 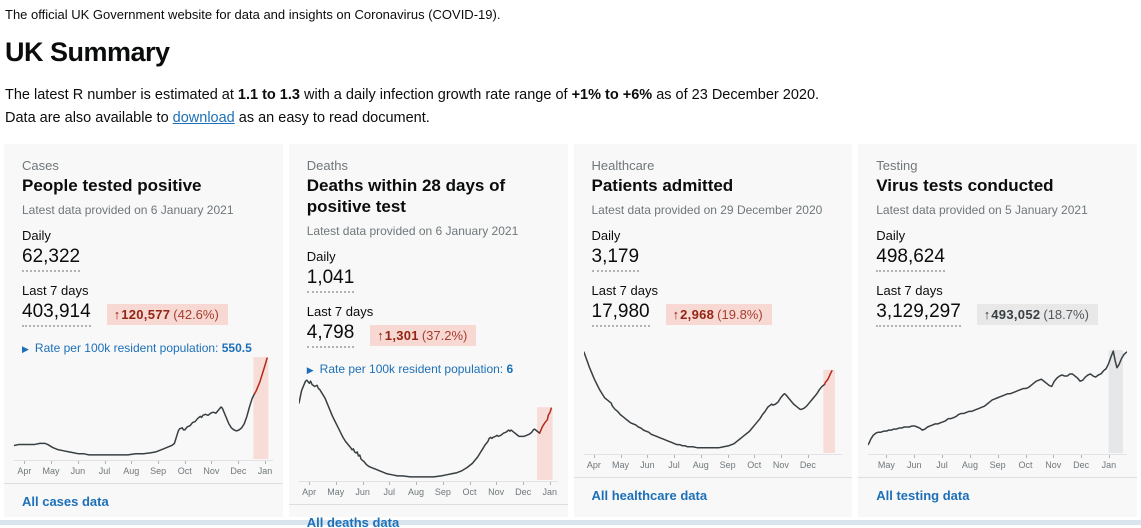 I want to click on rate-per-100k-toggle: ▶ Rate per 100k resident population: 6, so click(x=428, y=369).